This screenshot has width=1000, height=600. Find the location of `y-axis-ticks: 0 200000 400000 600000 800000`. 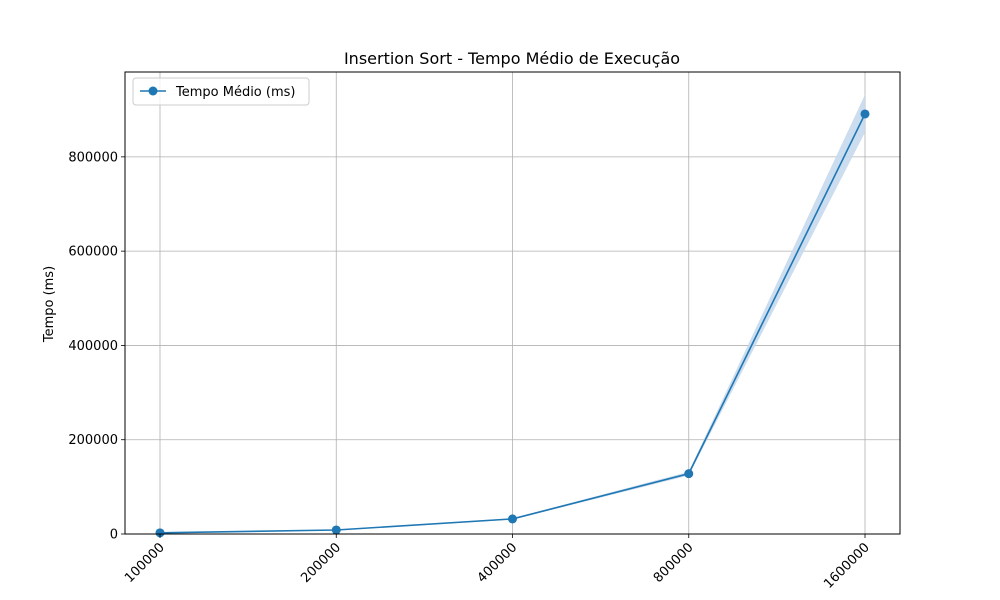

y-axis-ticks: 0 200000 400000 600000 800000 is located at coordinates (96, 346).